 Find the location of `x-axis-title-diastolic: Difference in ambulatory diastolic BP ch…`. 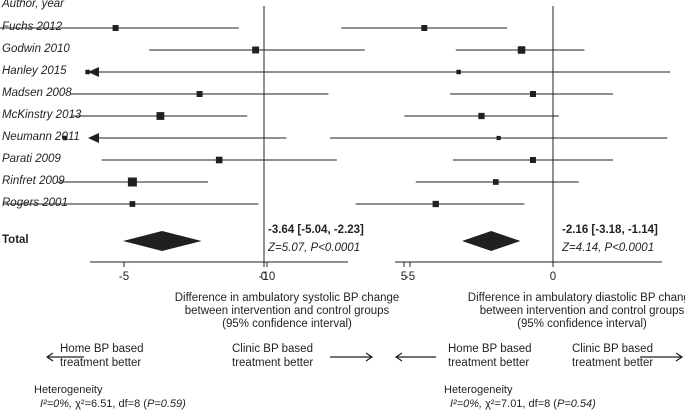

x-axis-title-diastolic: Difference in ambulatory diastolic BP ch… is located at coordinates (538, 311).